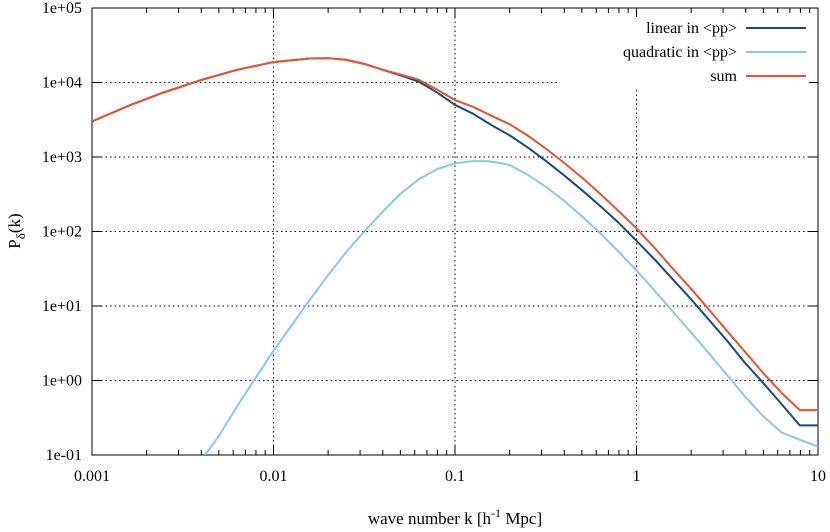 This screenshot has width=830, height=532. I want to click on x-tick-label: 10, so click(818, 476).